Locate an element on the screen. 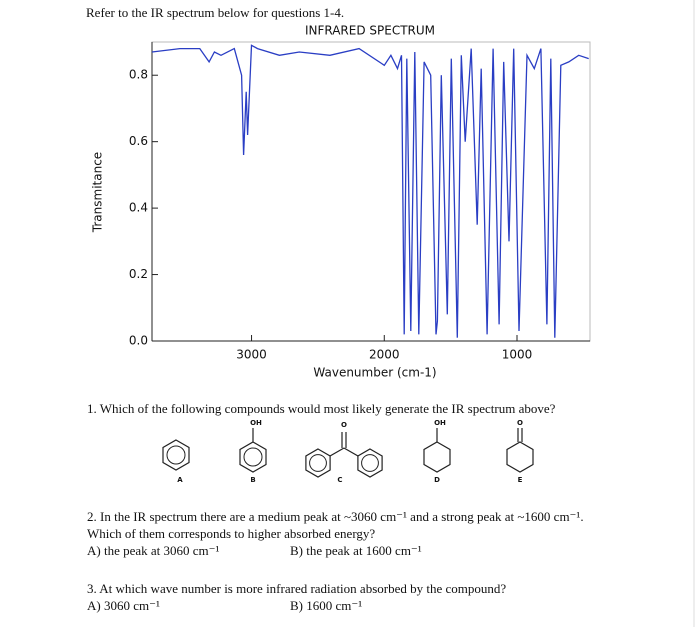 This screenshot has width=700, height=627. x-tick-label: 3000 is located at coordinates (251, 355).